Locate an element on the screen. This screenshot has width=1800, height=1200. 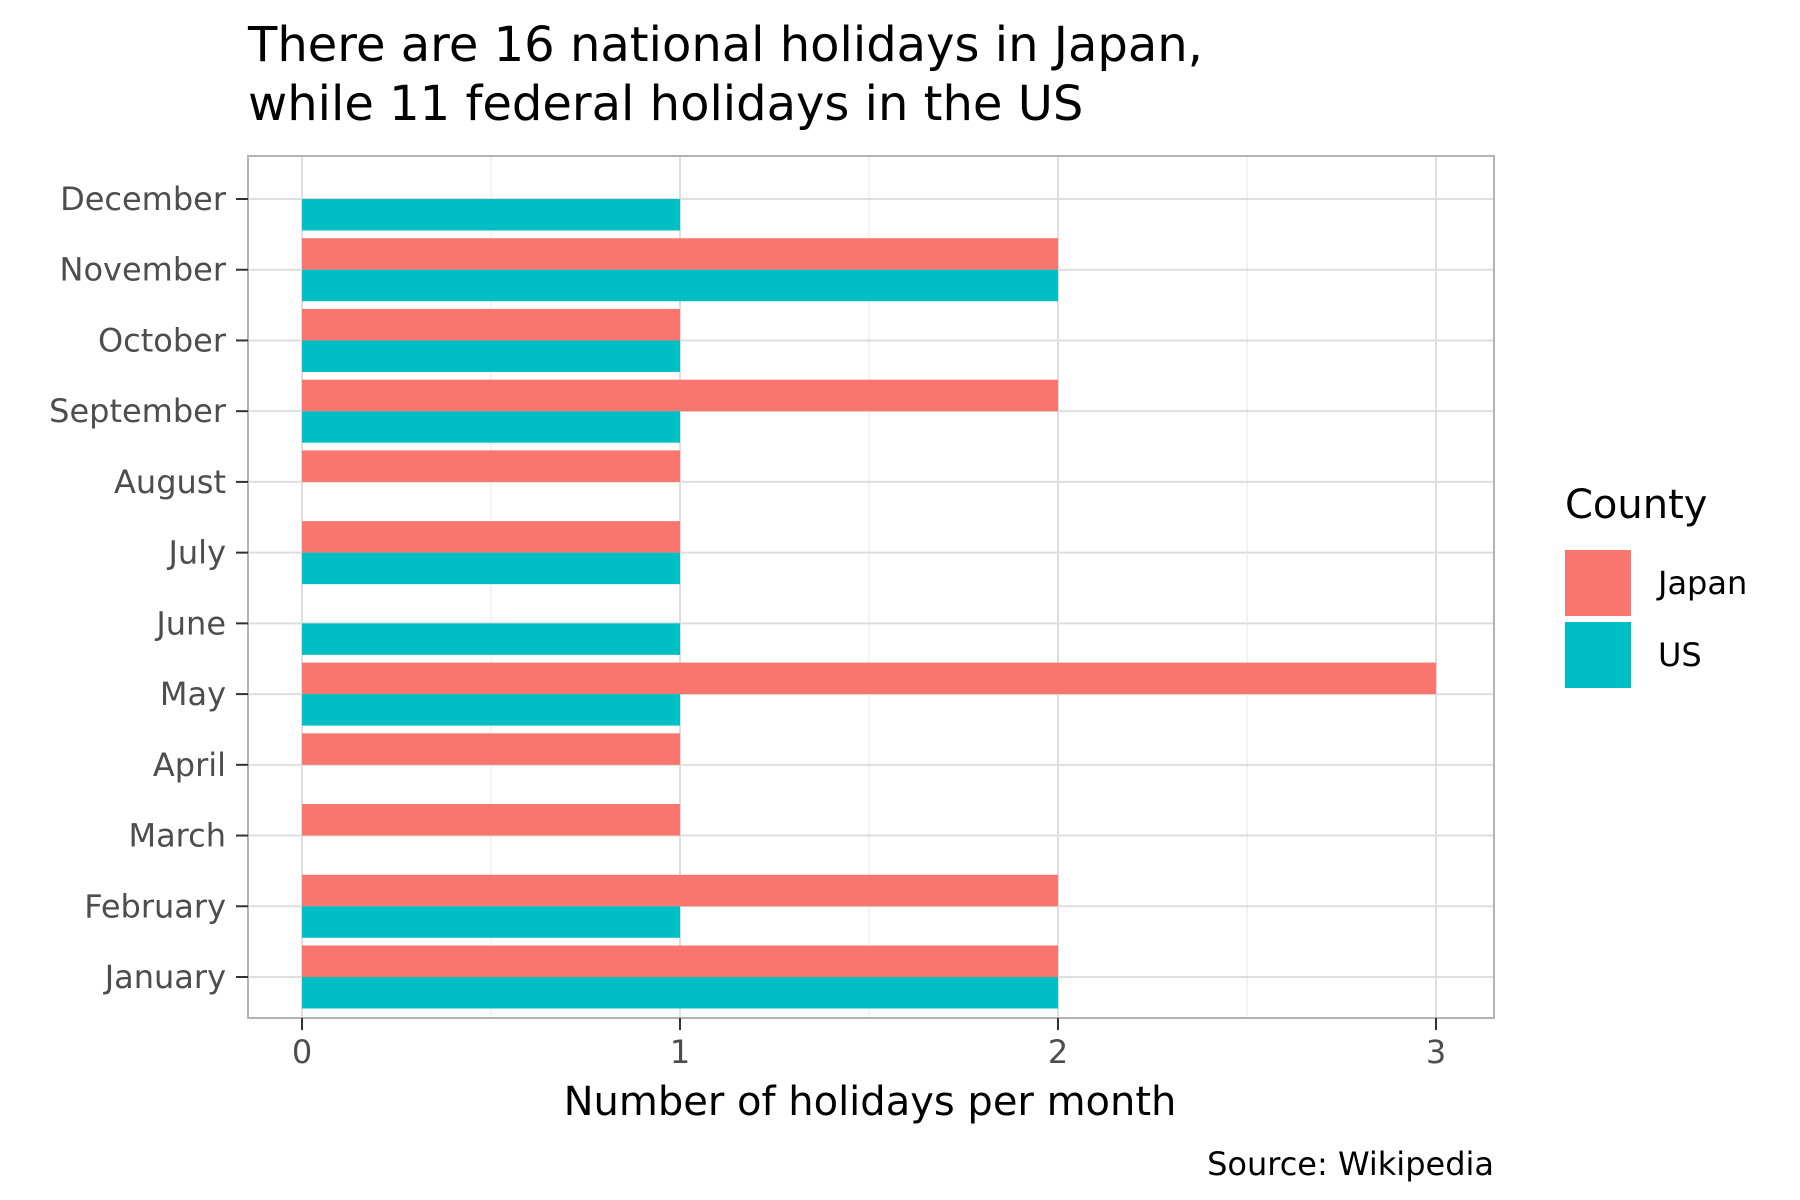
bar-us-february is located at coordinates (491, 922).